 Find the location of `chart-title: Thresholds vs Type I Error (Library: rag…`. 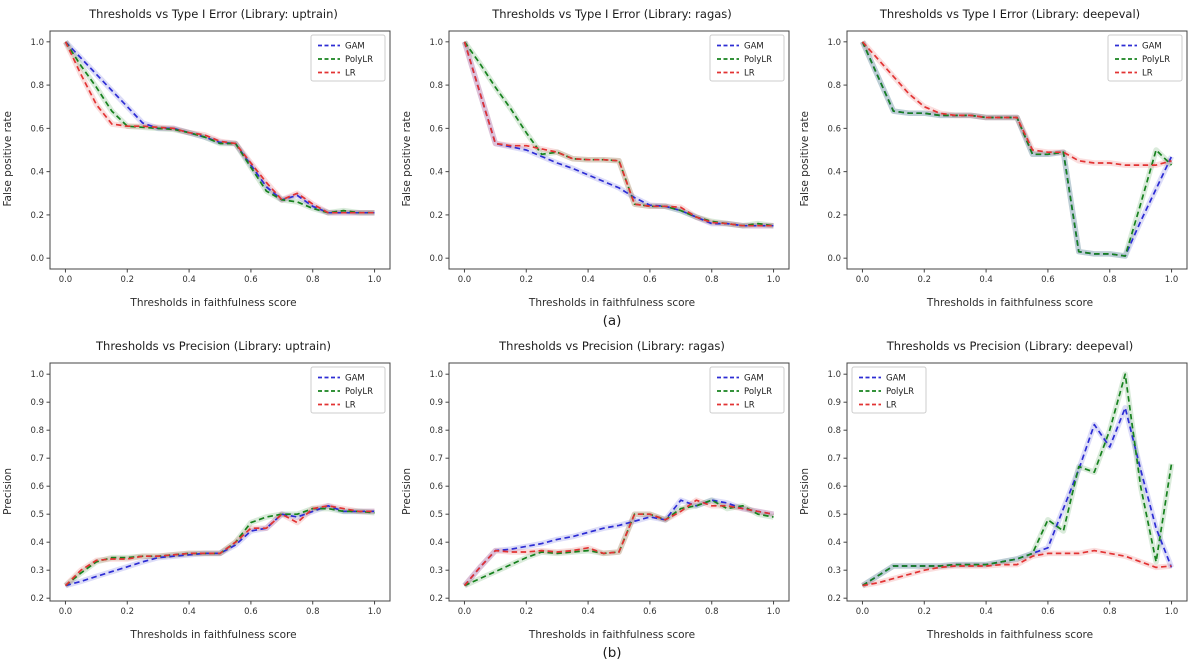

chart-title: Thresholds vs Type I Error (Library: rag… is located at coordinates (612, 14).